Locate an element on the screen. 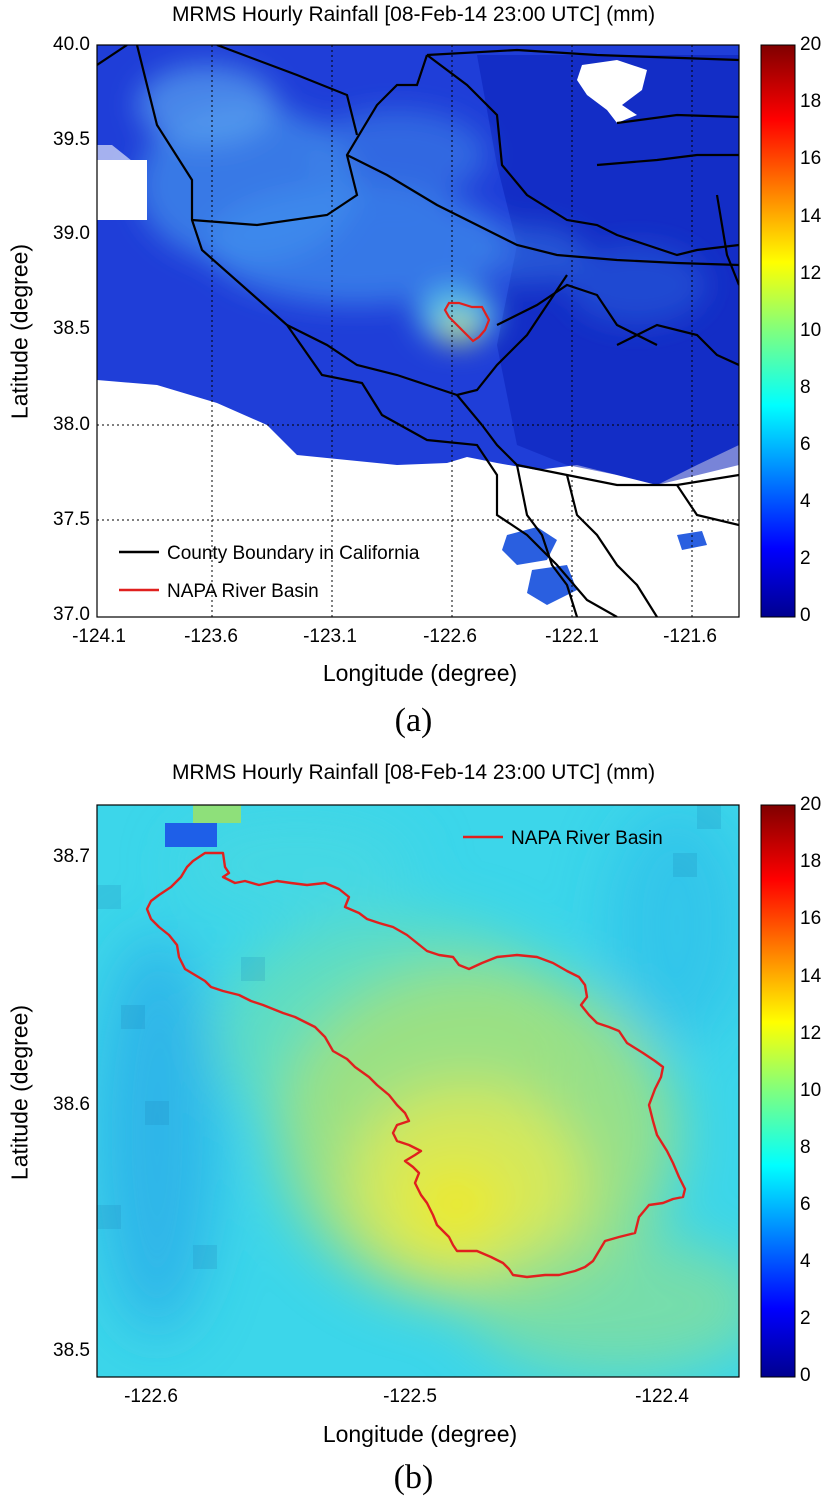  panel-b-ylabel: Latitude (degree) is located at coordinates (19, 1092).